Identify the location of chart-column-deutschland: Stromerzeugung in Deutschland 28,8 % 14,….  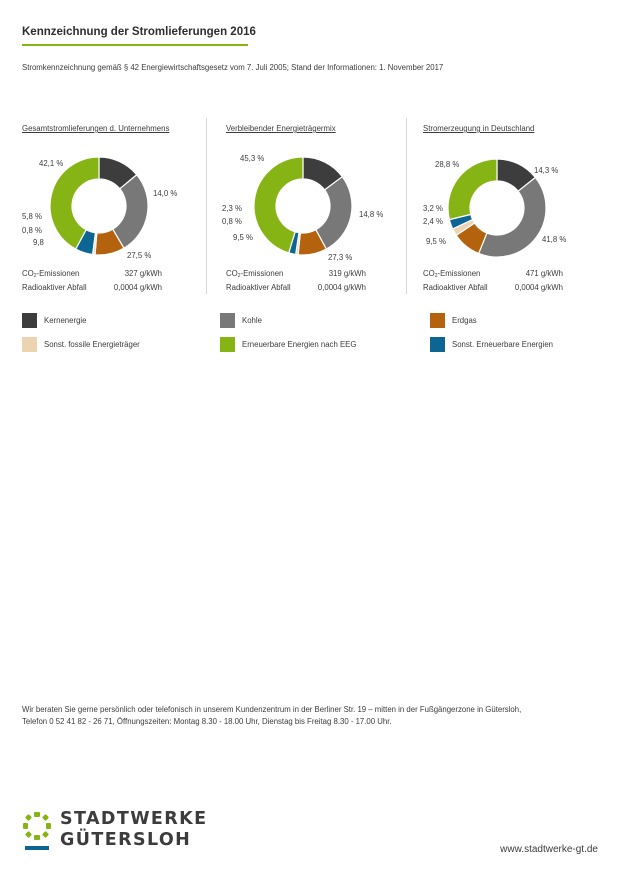
(504, 206).